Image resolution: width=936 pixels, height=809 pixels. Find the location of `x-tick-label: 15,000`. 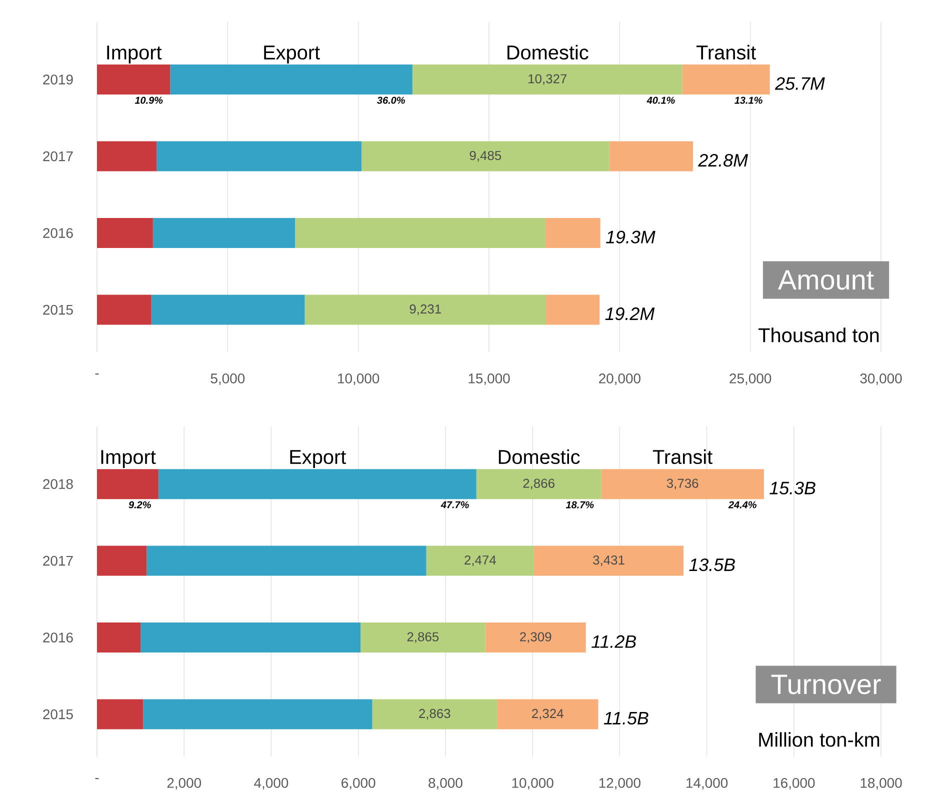

x-tick-label: 15,000 is located at coordinates (489, 380).